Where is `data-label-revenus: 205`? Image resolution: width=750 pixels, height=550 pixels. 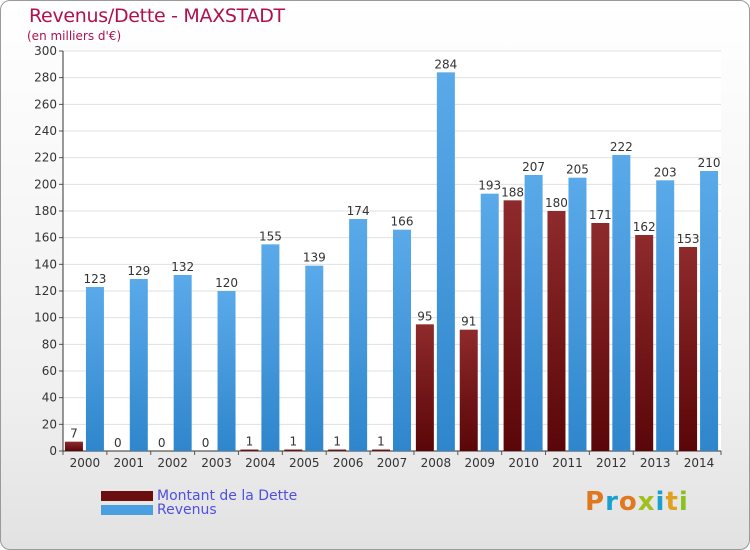 data-label-revenus: 205 is located at coordinates (577, 170).